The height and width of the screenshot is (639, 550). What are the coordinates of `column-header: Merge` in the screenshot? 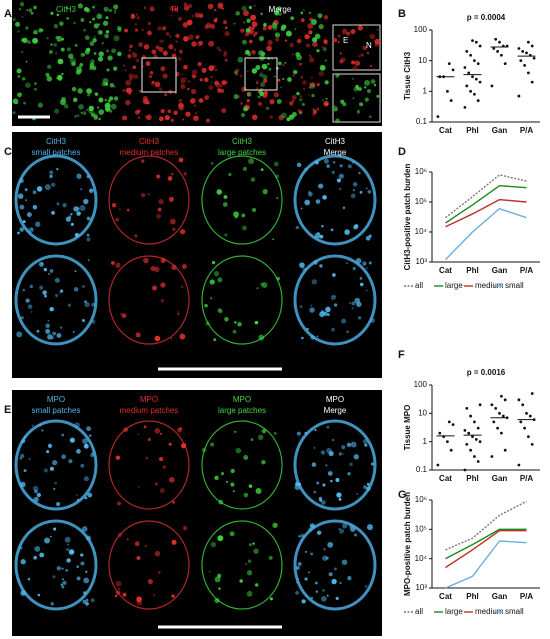 It's located at (335, 410).